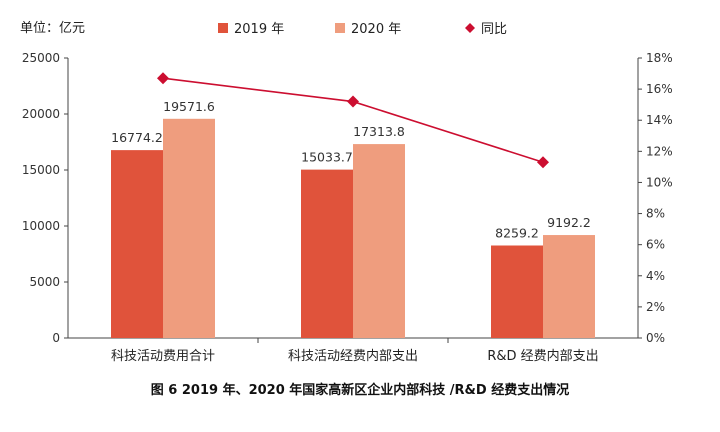 The height and width of the screenshot is (432, 720). I want to click on bar-data-label: 19571.6, so click(189, 106).